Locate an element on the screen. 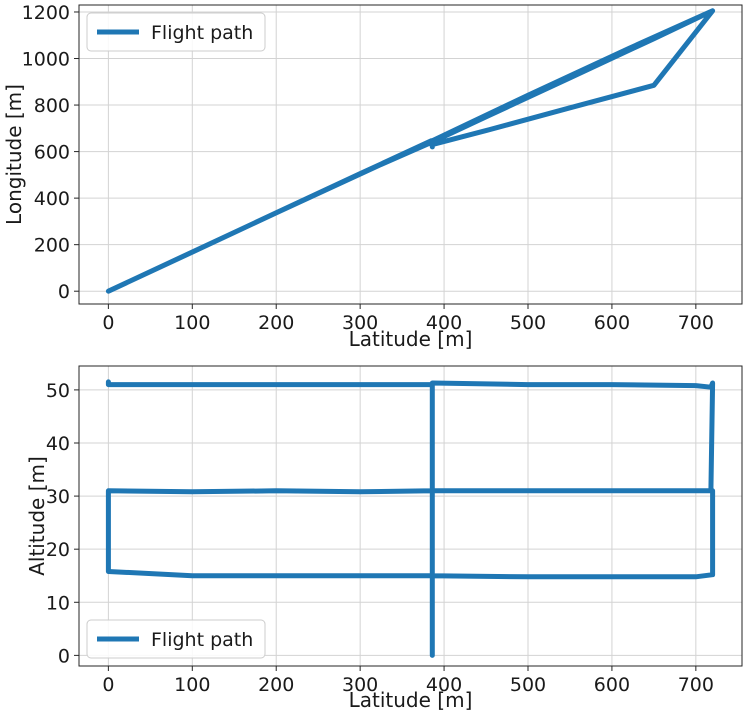 Image resolution: width=747 pixels, height=713 pixels. y-axis-label: Altitude [m] is located at coordinates (37, 516).